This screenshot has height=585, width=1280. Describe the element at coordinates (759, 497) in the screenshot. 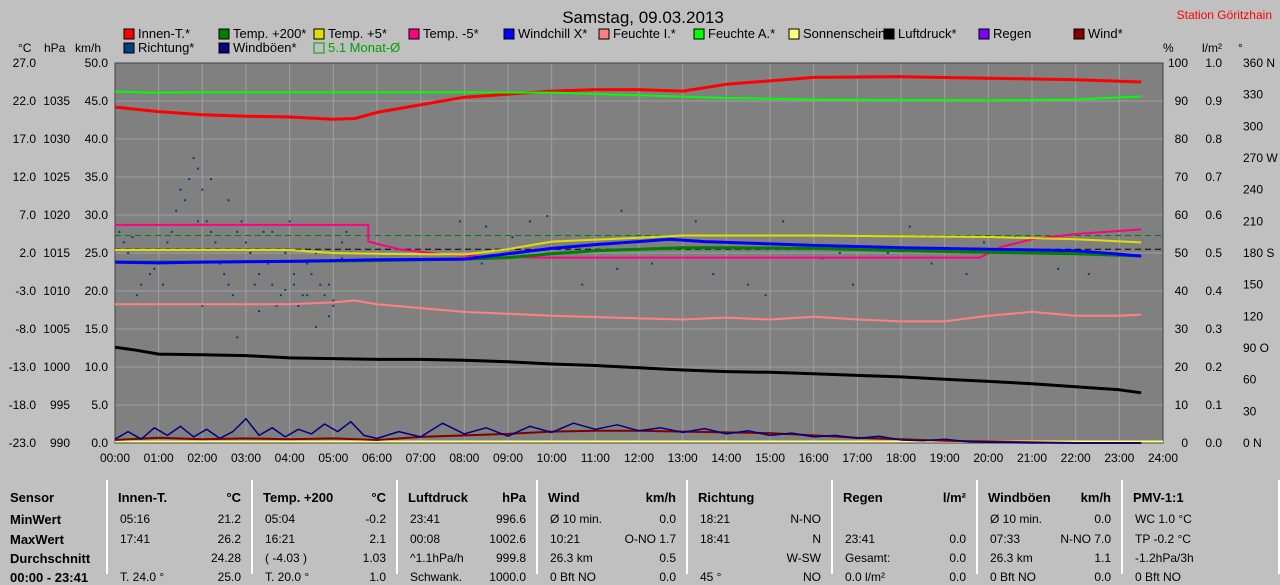

I see `stats-header: Richtung` at that location.